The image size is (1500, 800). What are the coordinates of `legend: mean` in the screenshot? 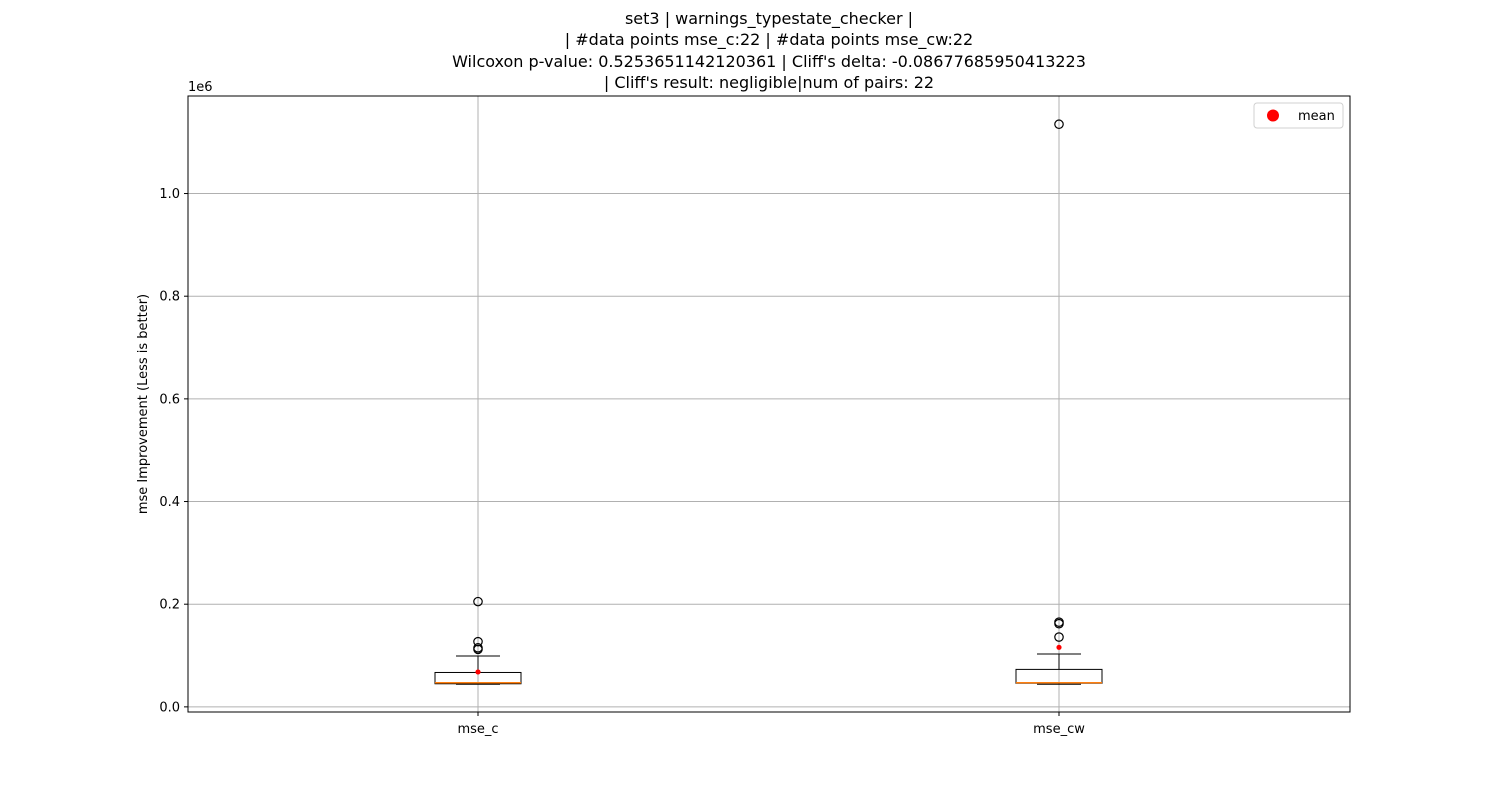 It's located at (1298, 115).